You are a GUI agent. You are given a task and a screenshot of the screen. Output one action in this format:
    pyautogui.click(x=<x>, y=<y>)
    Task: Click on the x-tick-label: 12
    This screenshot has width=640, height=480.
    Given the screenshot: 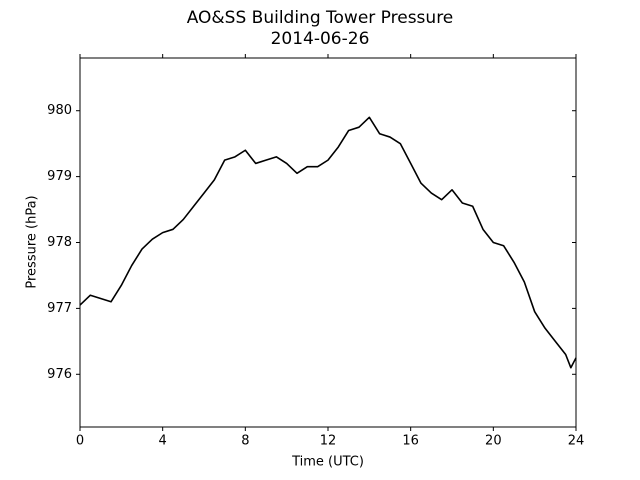 What is the action you would take?
    pyautogui.click(x=328, y=441)
    